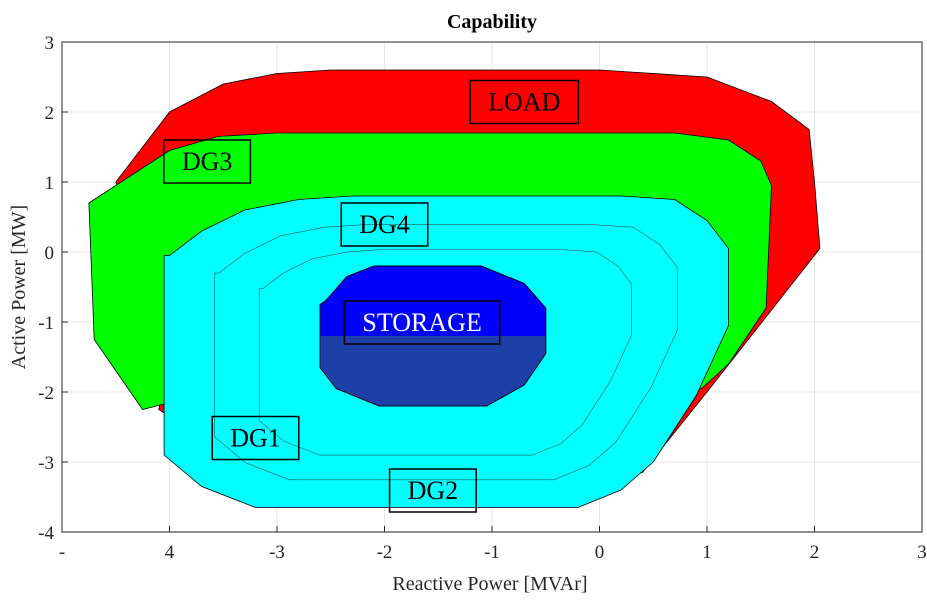  I want to click on x-axis-label: Reactive Power [MVAr], so click(489, 584).